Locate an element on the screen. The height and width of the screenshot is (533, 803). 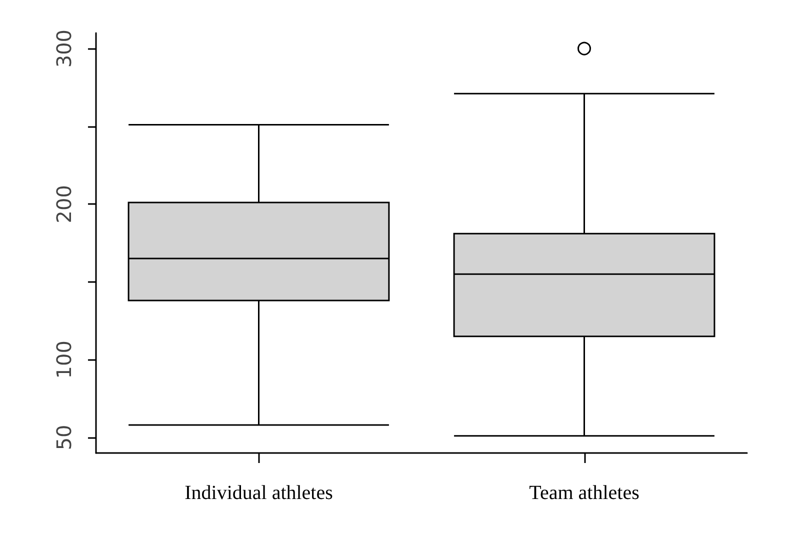
y-tick-label: 200 is located at coordinates (64, 204).